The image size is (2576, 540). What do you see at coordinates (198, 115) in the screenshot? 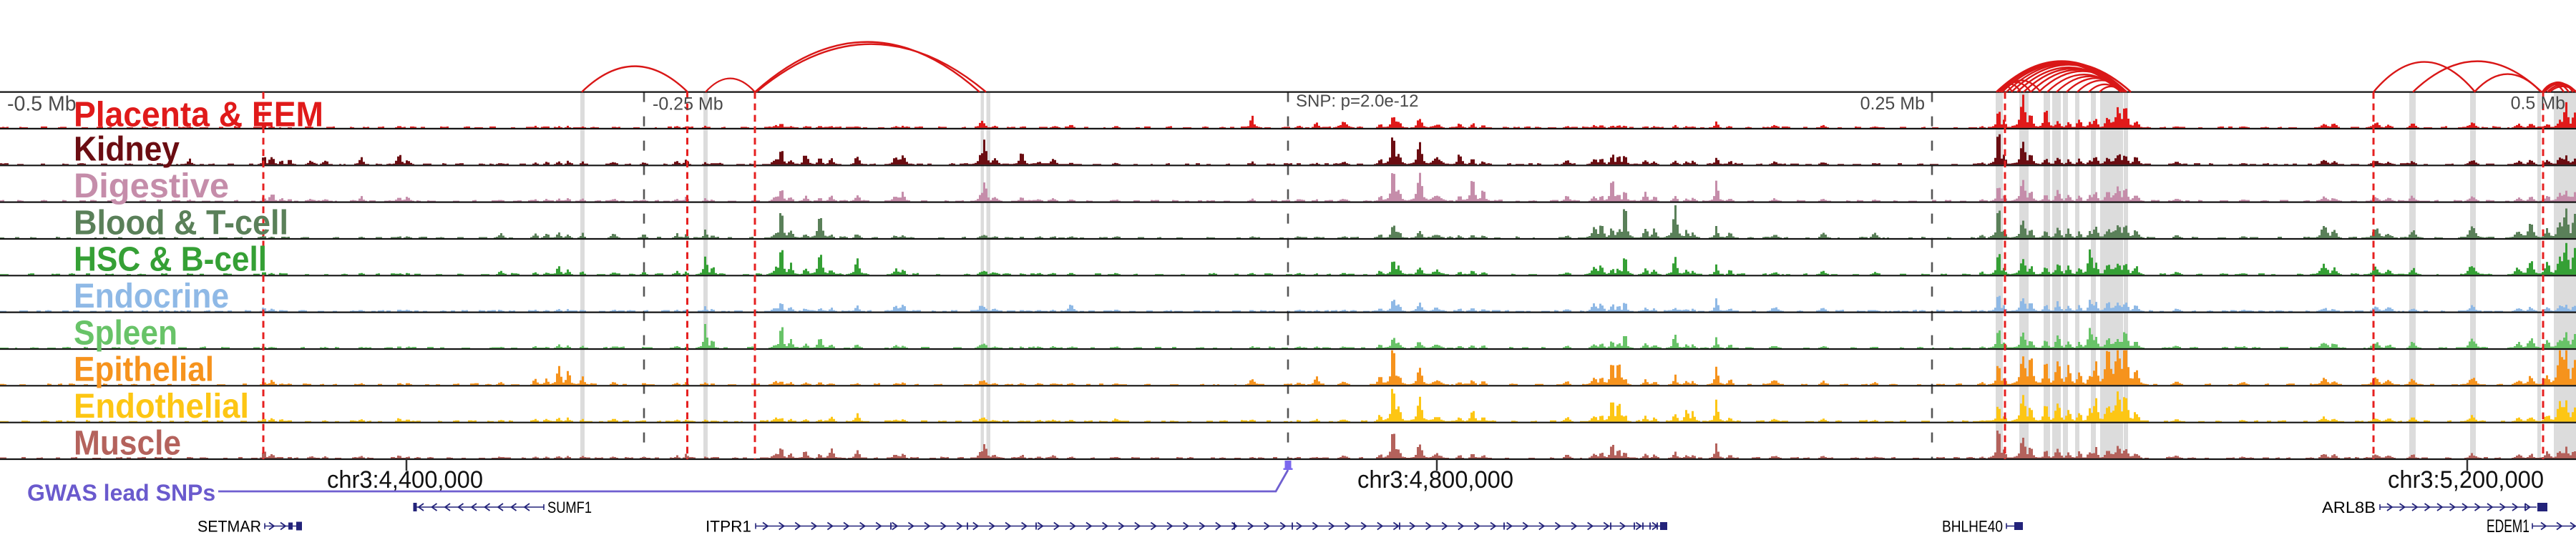
I see `svg-text: Placenta & EEM` at bounding box center [198, 115].